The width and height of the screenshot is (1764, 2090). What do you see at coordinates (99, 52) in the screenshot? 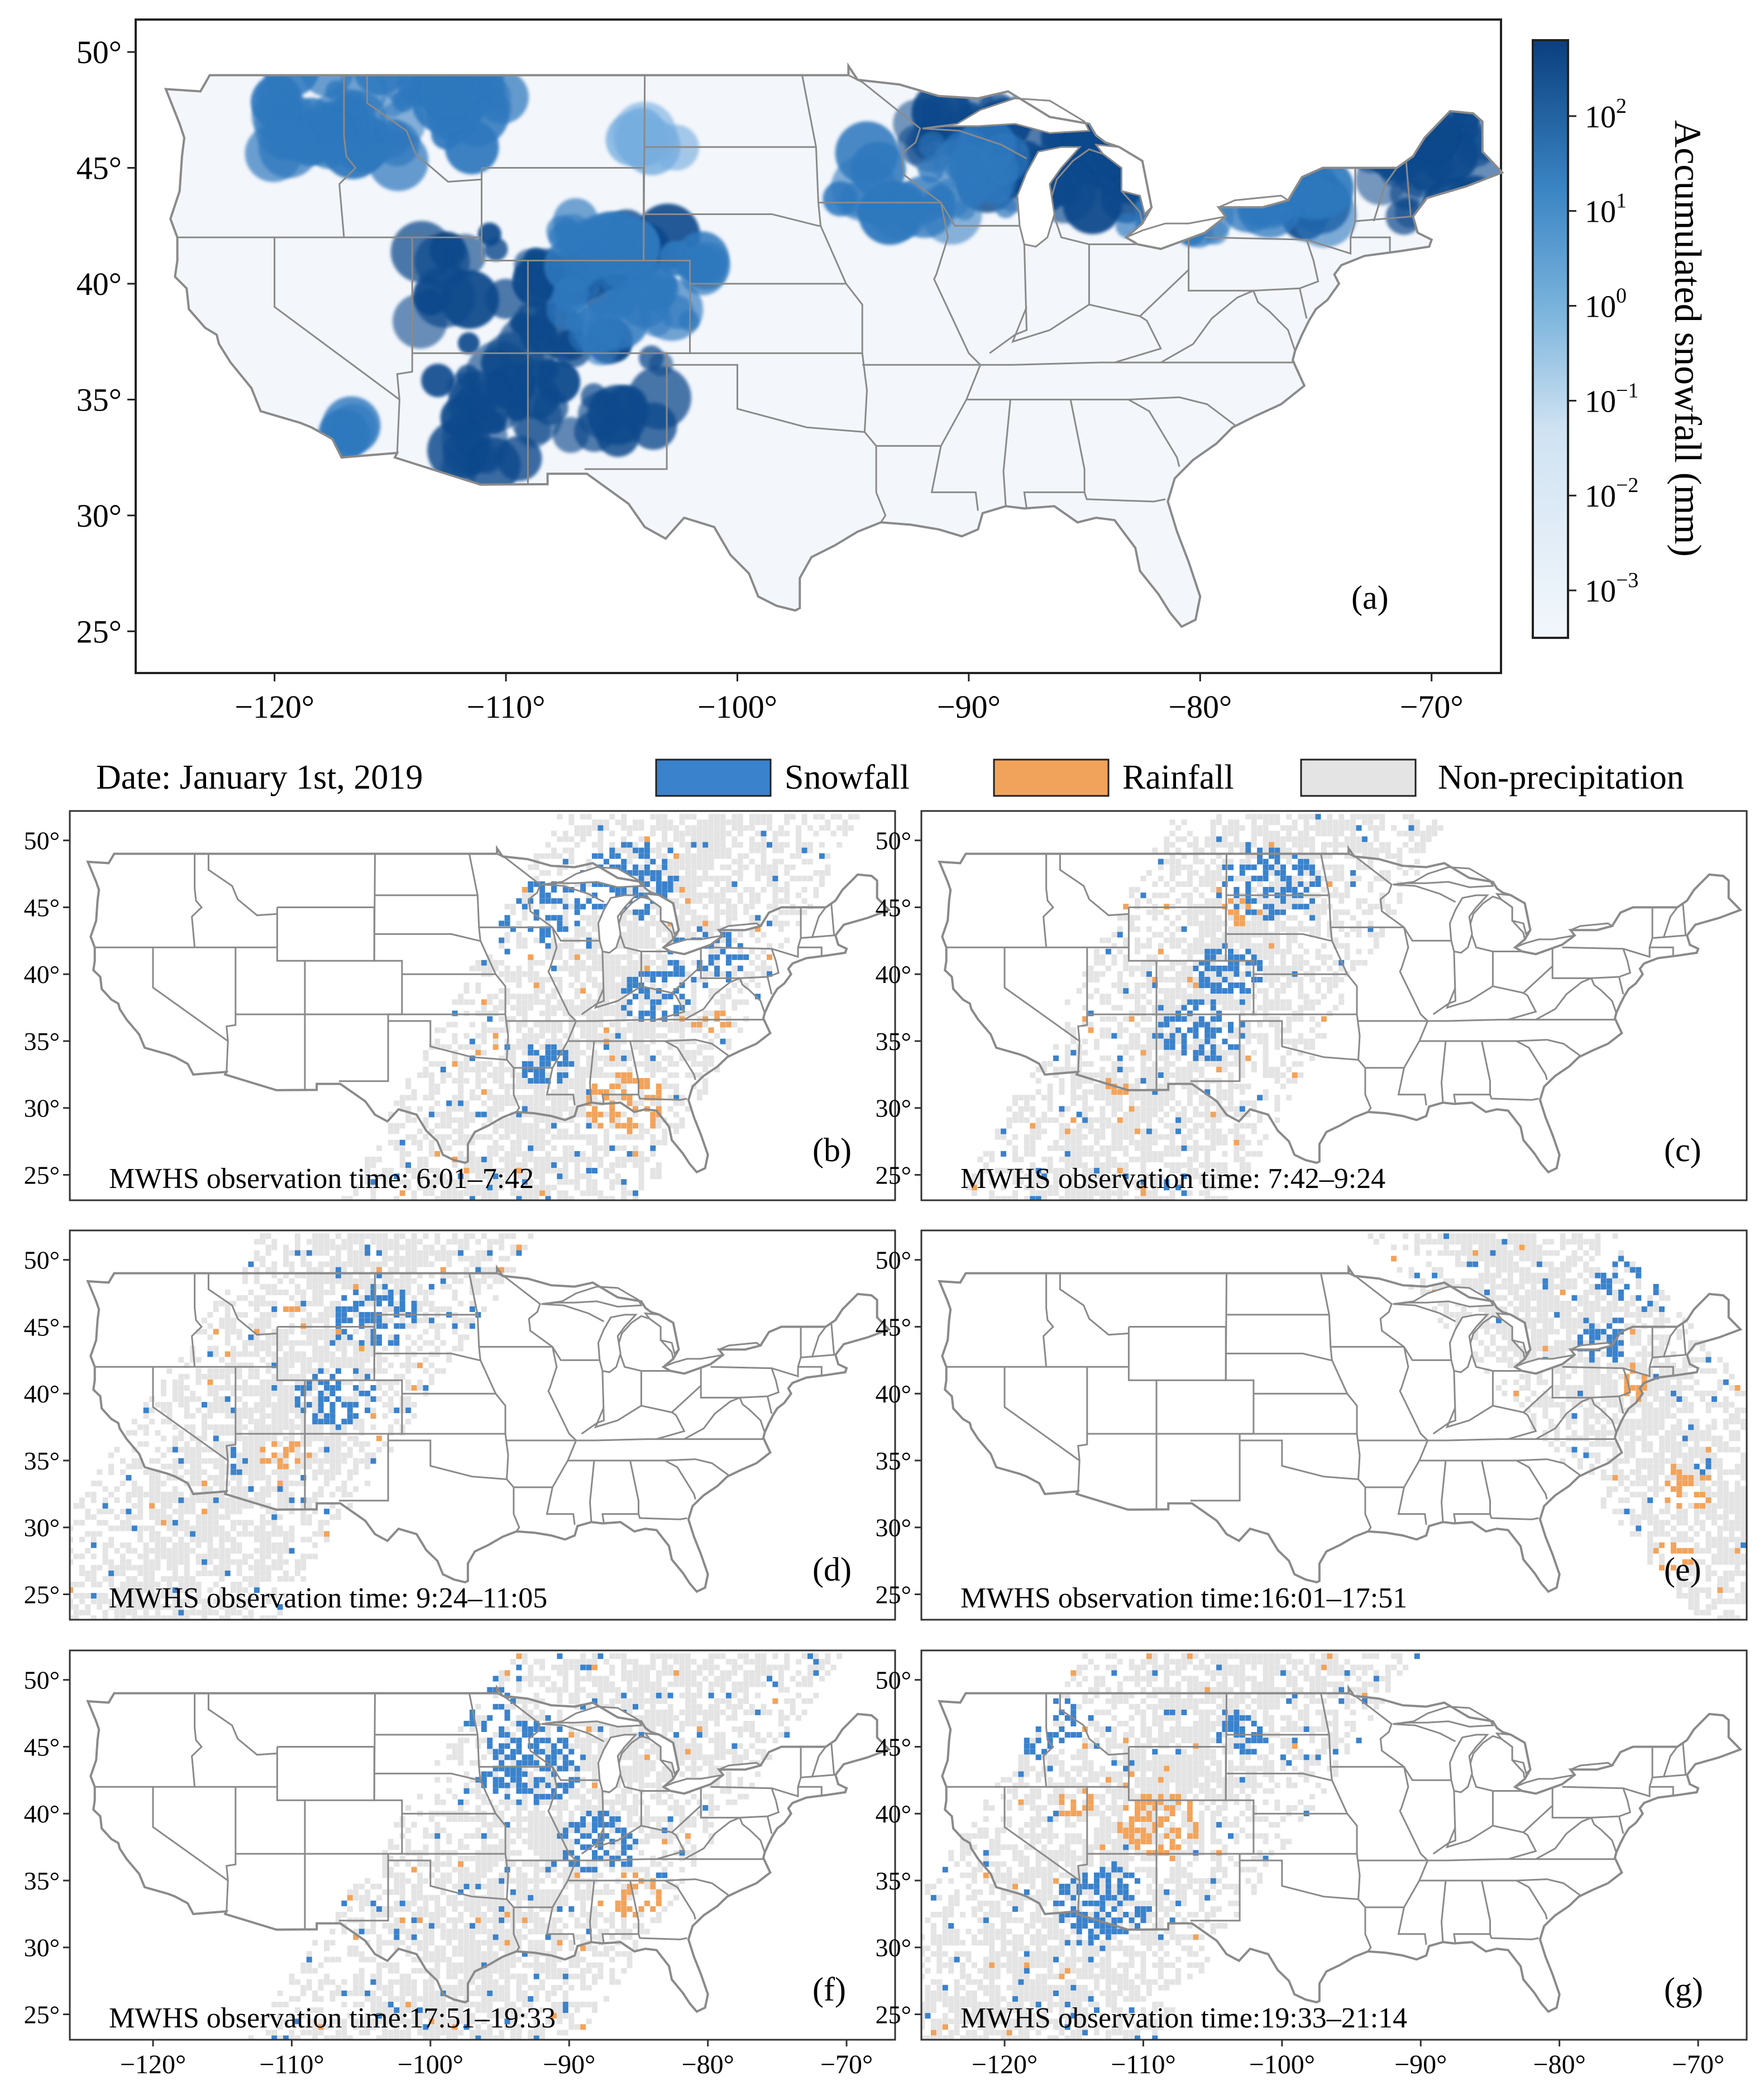
I see `panel-a-lat-tick-label: 50°` at bounding box center [99, 52].